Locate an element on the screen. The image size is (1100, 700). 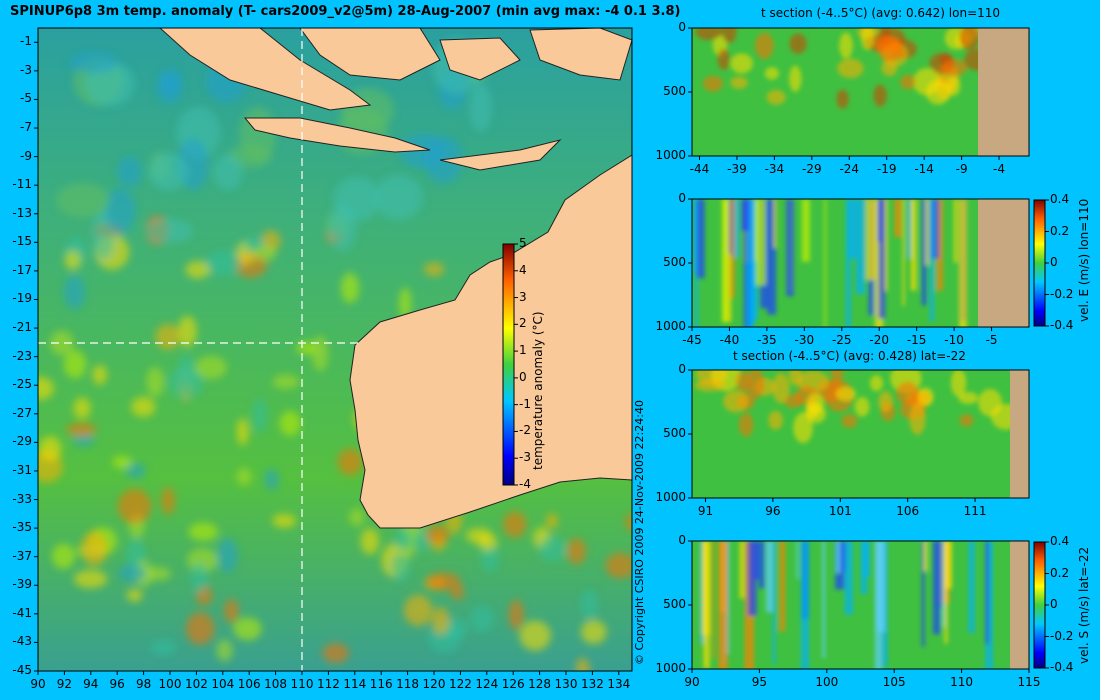
land-islands is located at coordinates (535, 99).